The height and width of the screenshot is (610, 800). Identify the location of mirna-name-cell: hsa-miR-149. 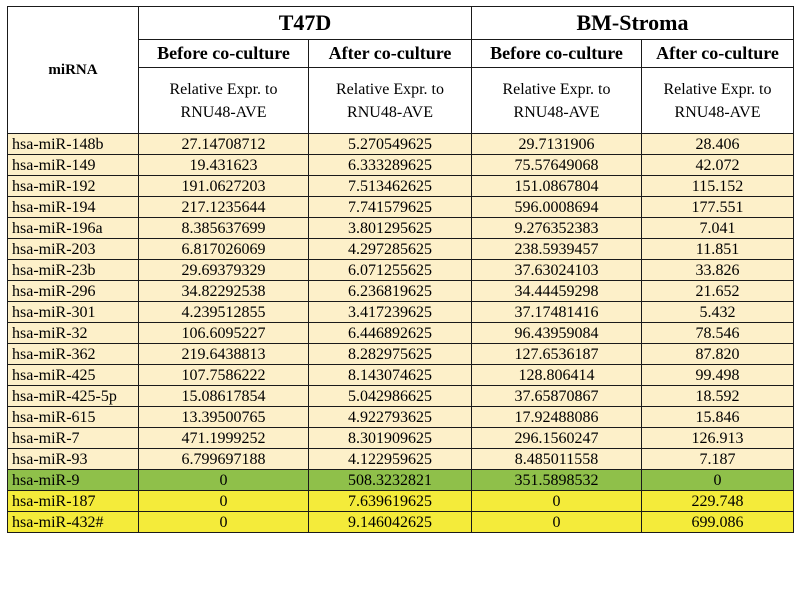
(73, 165).